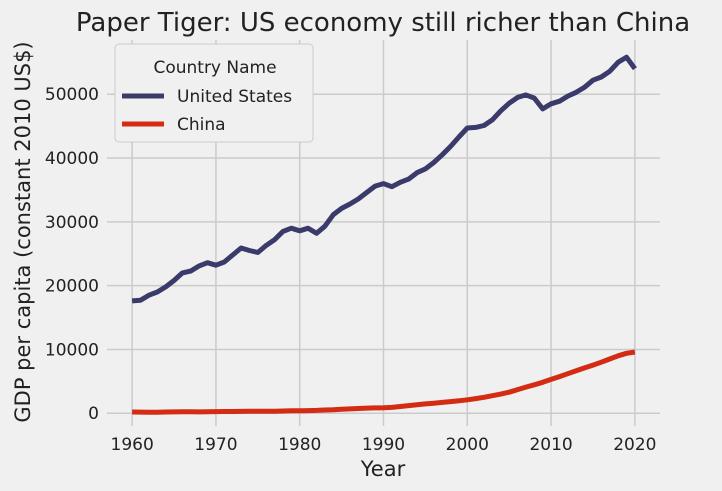 Image resolution: width=722 pixels, height=491 pixels. What do you see at coordinates (72, 350) in the screenshot?
I see `y-tick-label: 10000` at bounding box center [72, 350].